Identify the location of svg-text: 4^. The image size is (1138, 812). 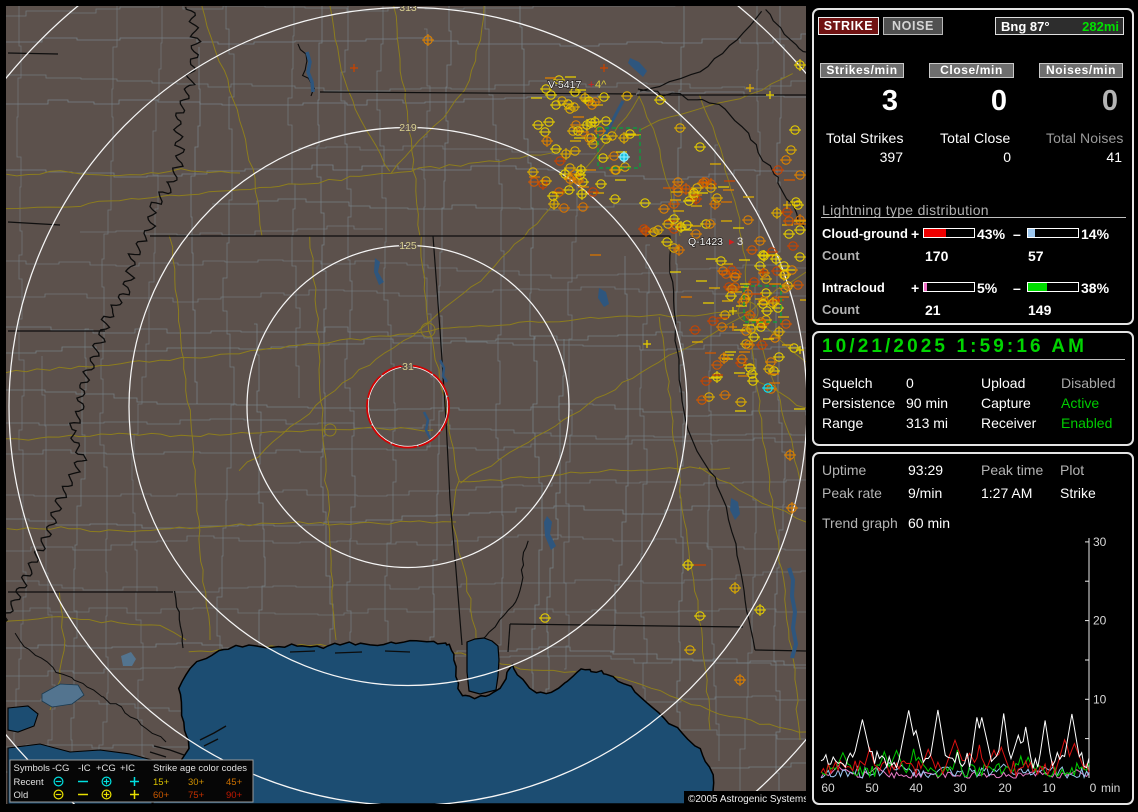
(601, 85).